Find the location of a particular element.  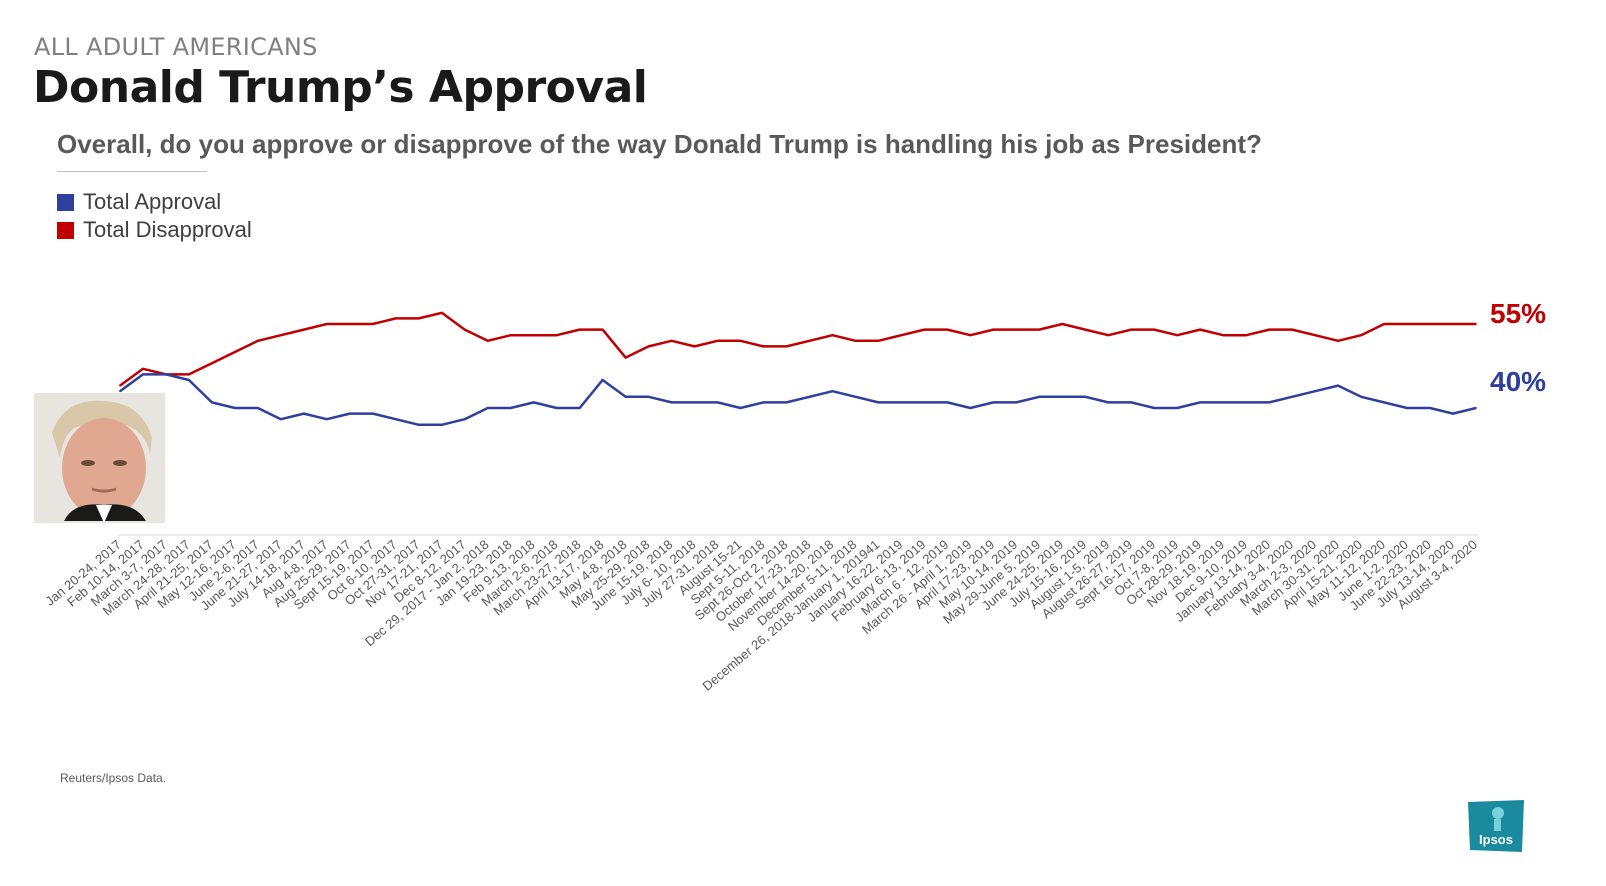

legend-swatch-disapproval is located at coordinates (65, 230).